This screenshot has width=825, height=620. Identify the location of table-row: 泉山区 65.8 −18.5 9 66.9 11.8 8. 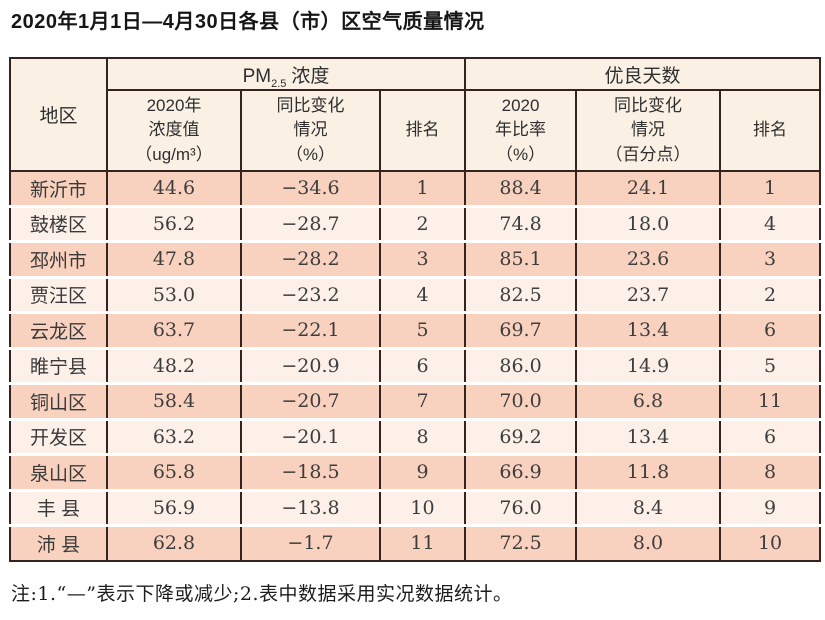
(415, 471).